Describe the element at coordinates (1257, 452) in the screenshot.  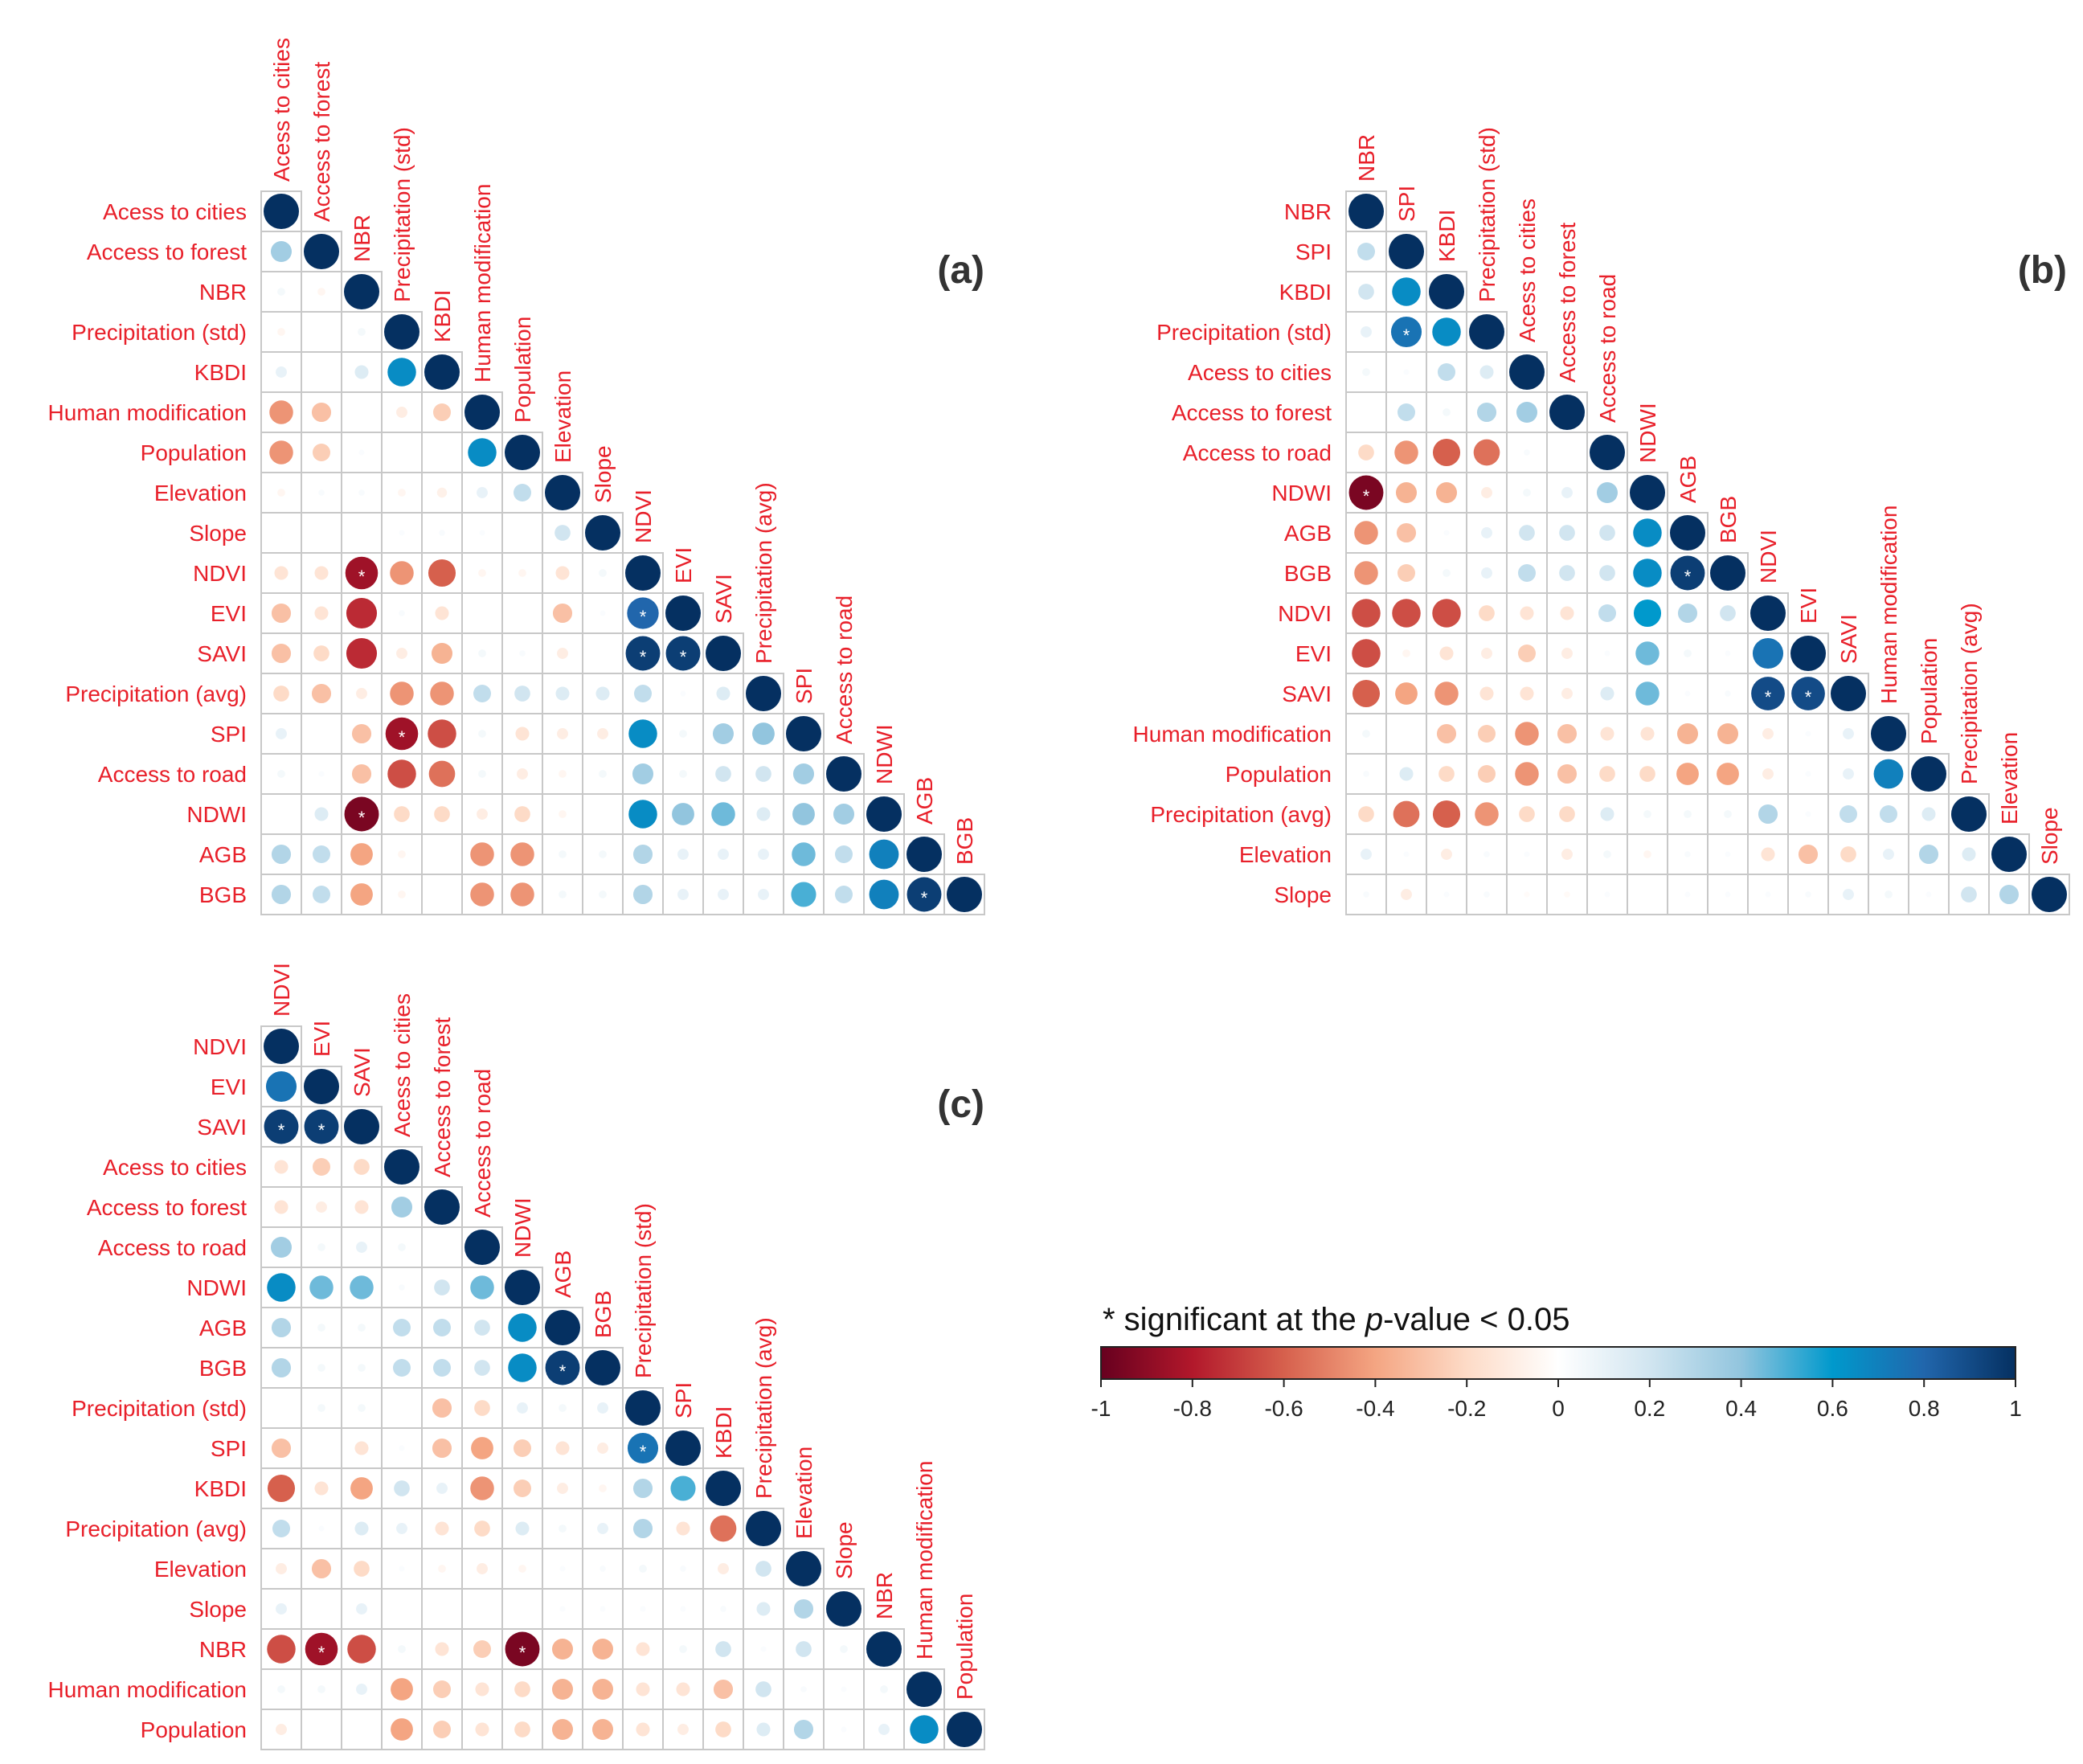
I see `row-label: Access to road` at that location.